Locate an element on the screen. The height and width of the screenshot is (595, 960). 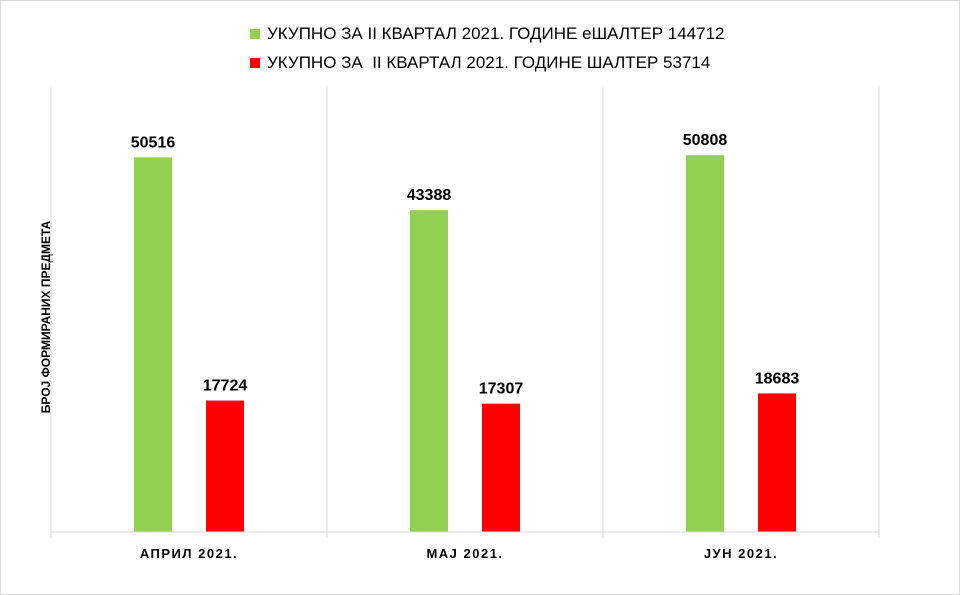
y-axis-label: БРОЈ ФОРМИРАНИХ ПРЕДМЕТА is located at coordinates (46, 316).